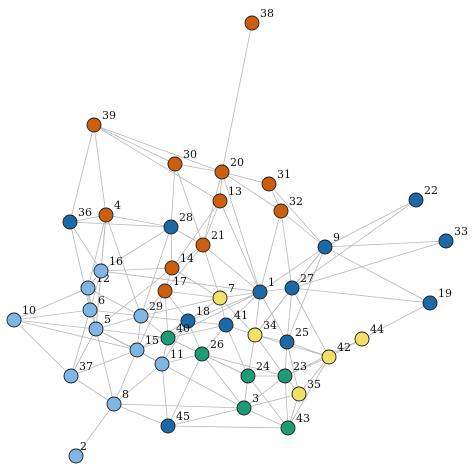  What do you see at coordinates (117, 400) in the screenshot?
I see `node-8: 8` at bounding box center [117, 400].